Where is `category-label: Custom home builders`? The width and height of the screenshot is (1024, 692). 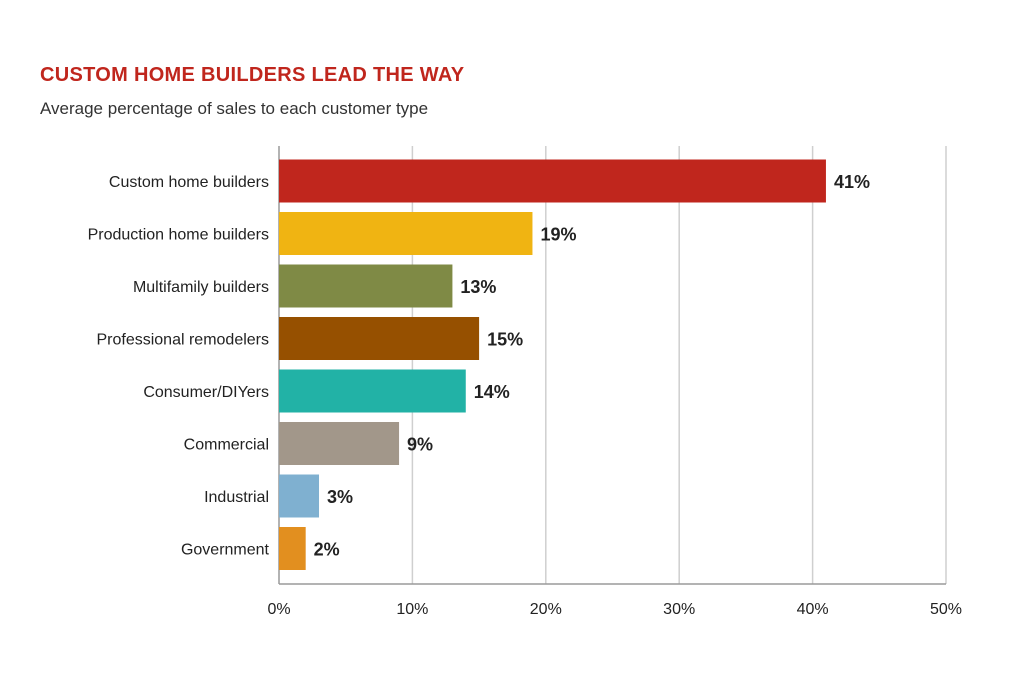 category-label: Custom home builders is located at coordinates (189, 182).